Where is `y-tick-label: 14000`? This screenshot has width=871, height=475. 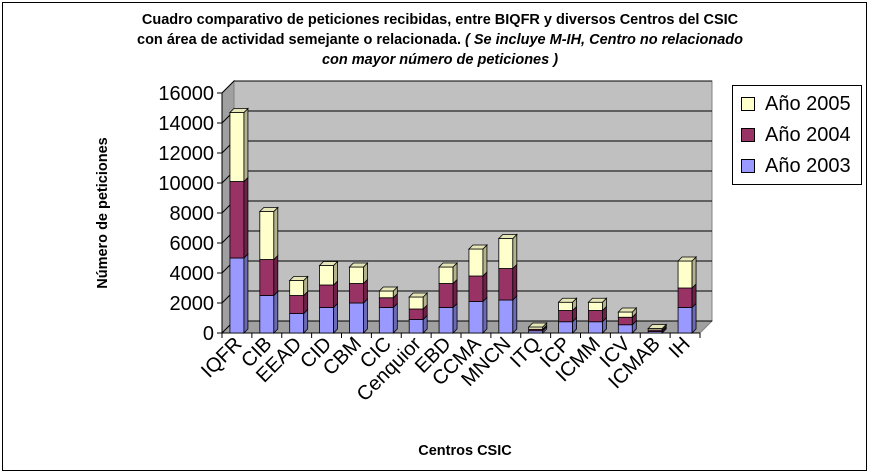
y-tick-label: 14000 is located at coordinates (186, 124).